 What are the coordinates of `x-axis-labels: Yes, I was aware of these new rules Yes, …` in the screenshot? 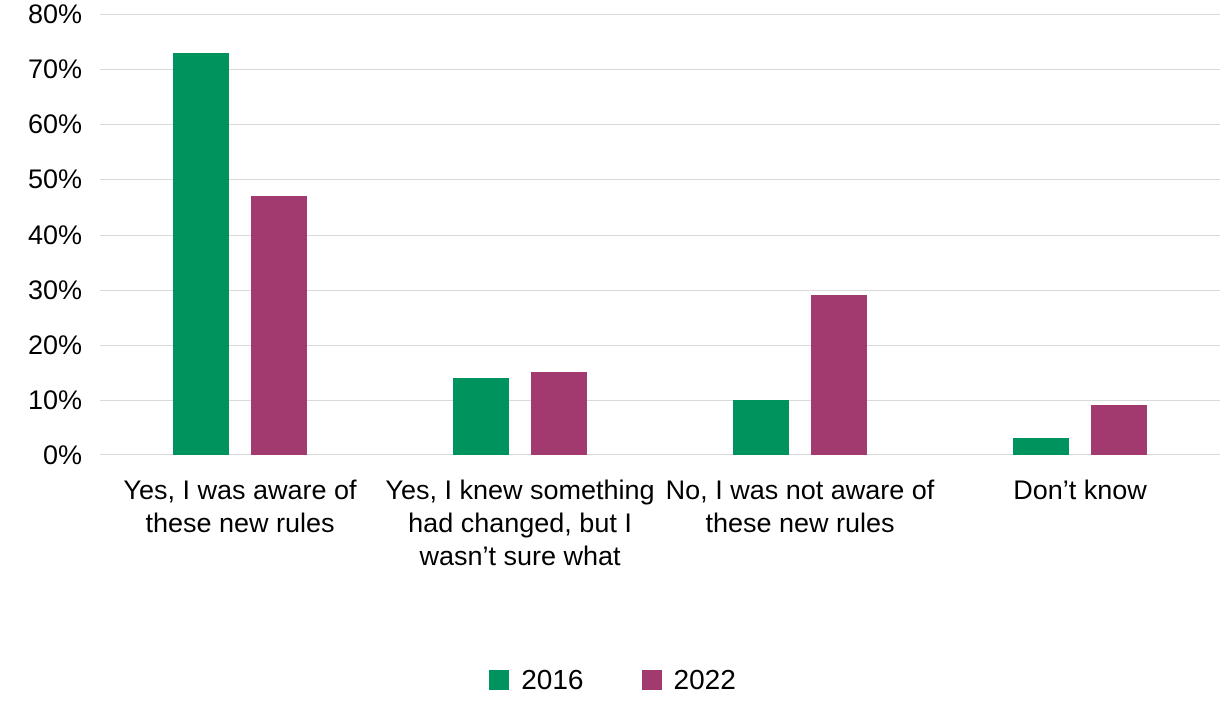 It's located at (660, 523).